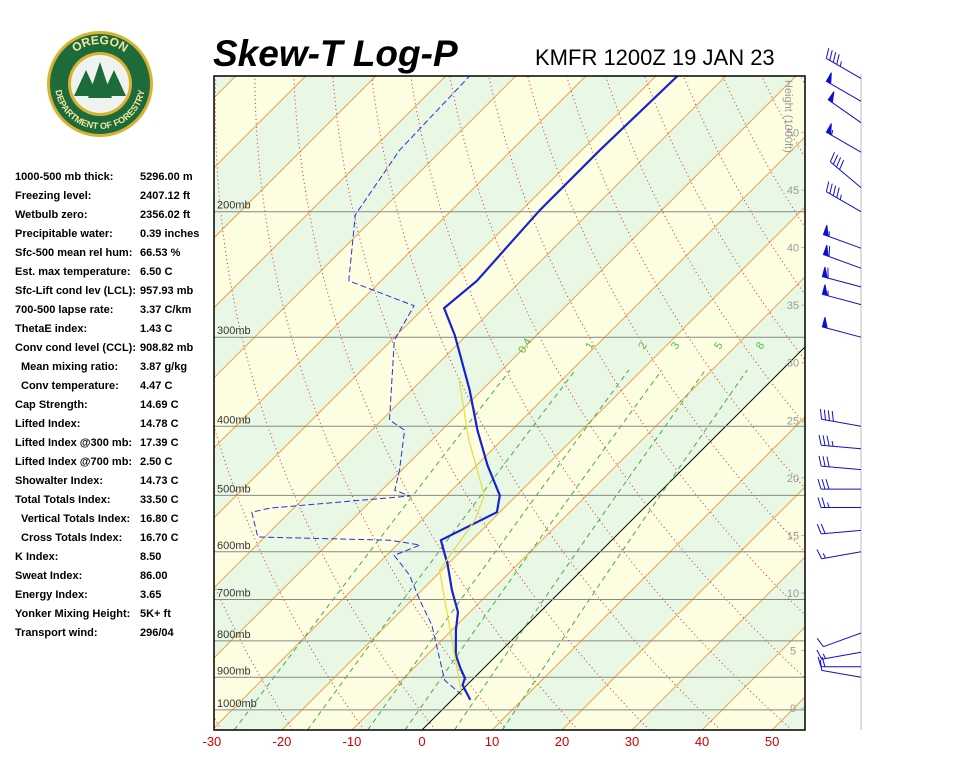  What do you see at coordinates (234, 671) in the screenshot?
I see `y-tick-label: 900mb` at bounding box center [234, 671].